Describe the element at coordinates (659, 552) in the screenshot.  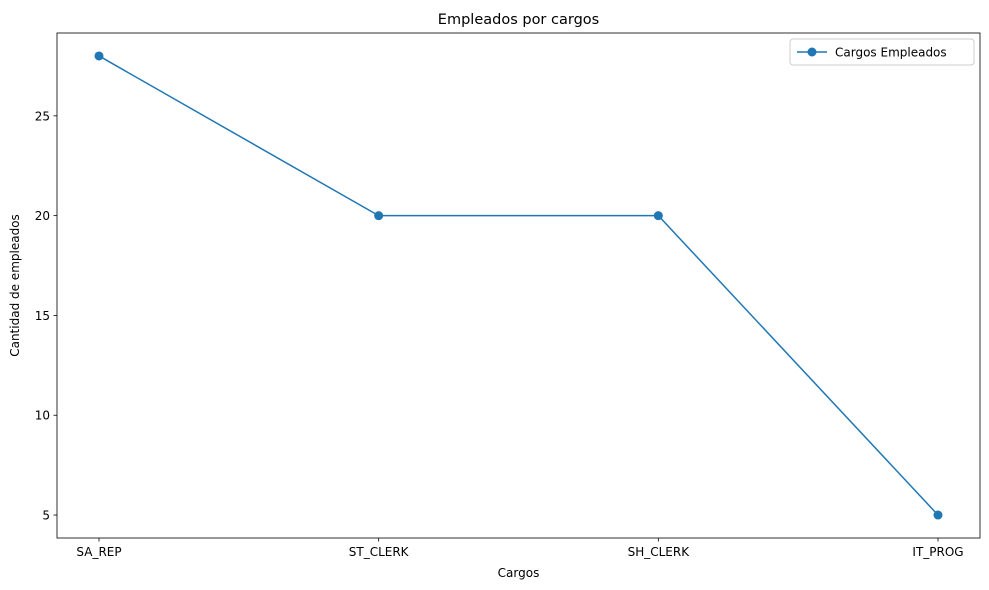
I see `x-tick-label: SH_CLERK` at that location.